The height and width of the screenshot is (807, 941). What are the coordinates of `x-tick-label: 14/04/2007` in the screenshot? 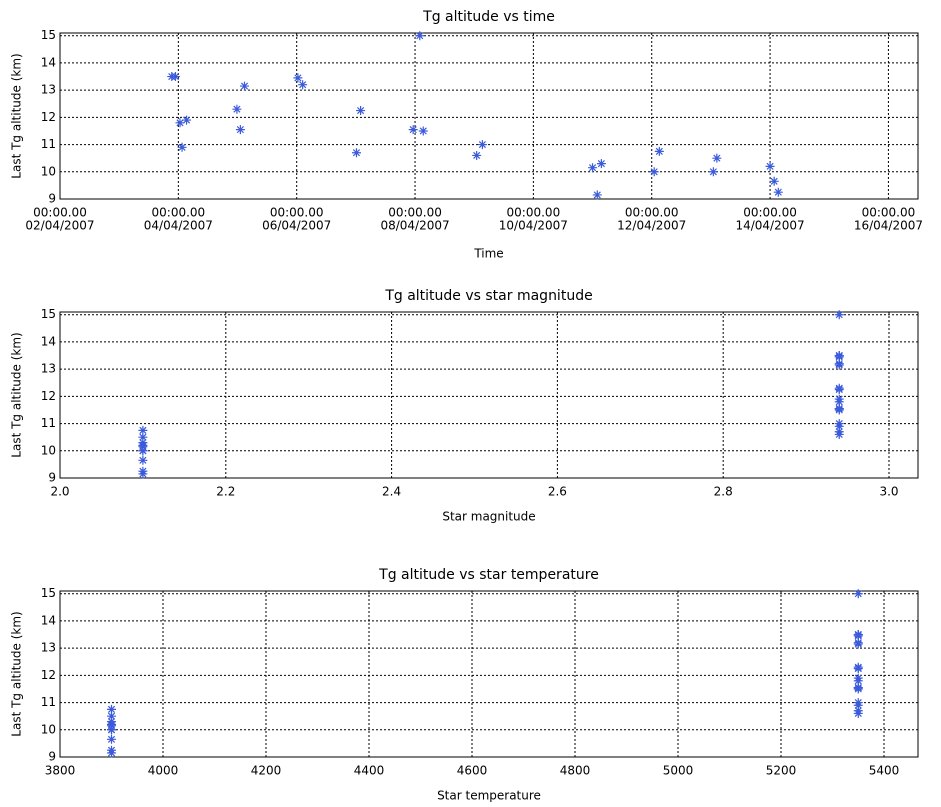 It's located at (769, 226).